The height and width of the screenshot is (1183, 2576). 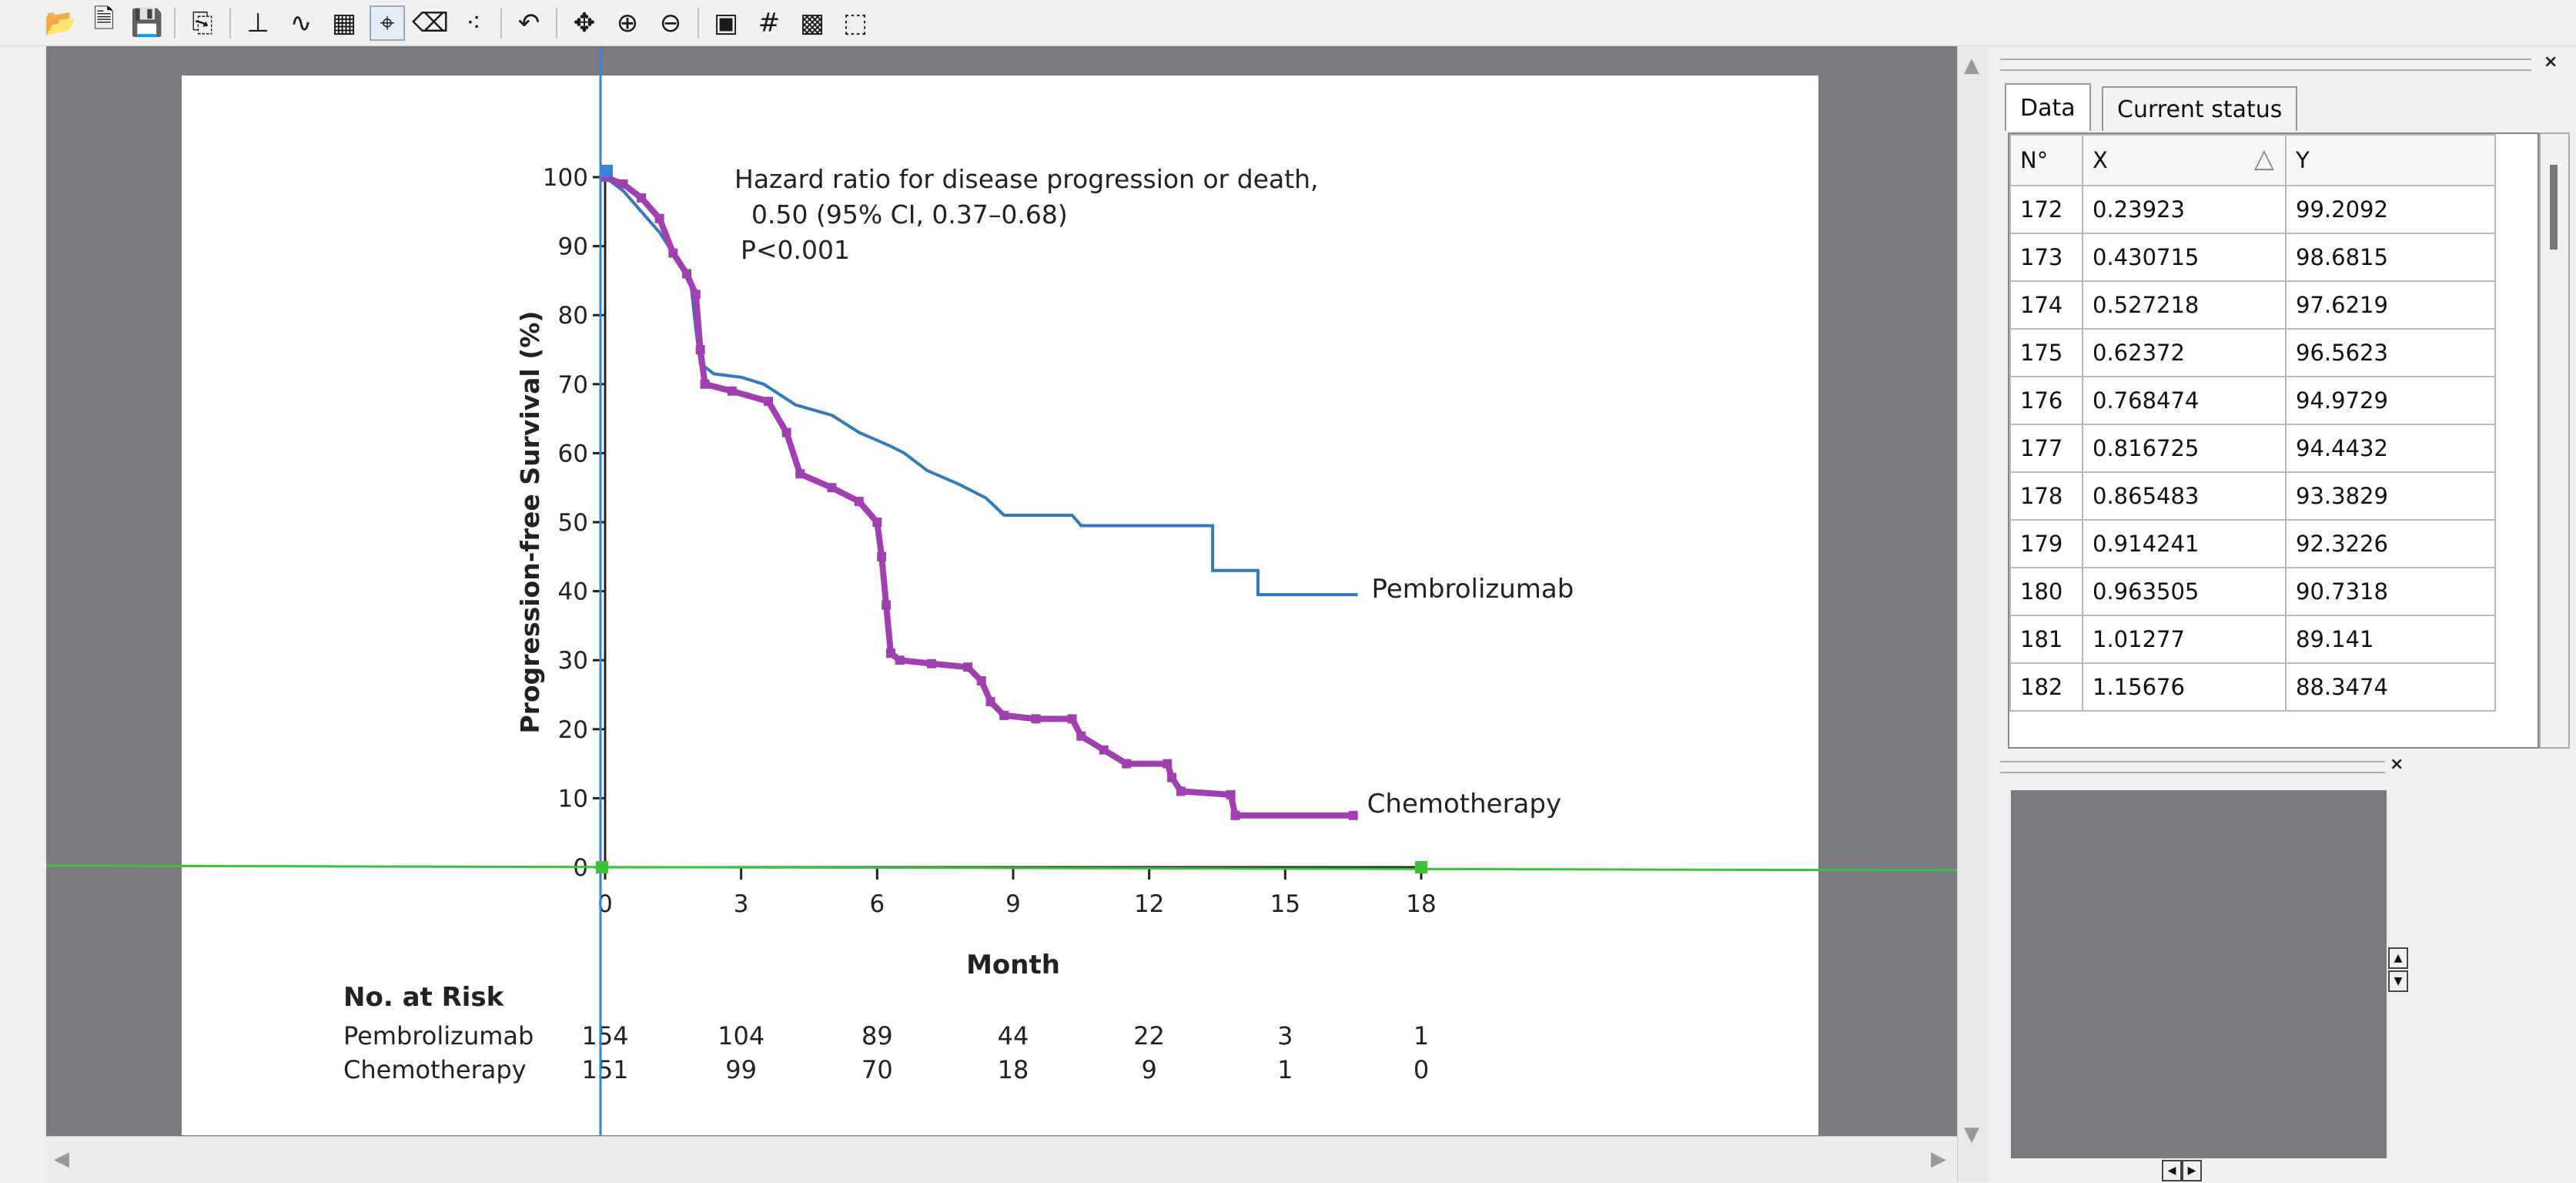 I want to click on tab-data: Data, so click(x=2048, y=107).